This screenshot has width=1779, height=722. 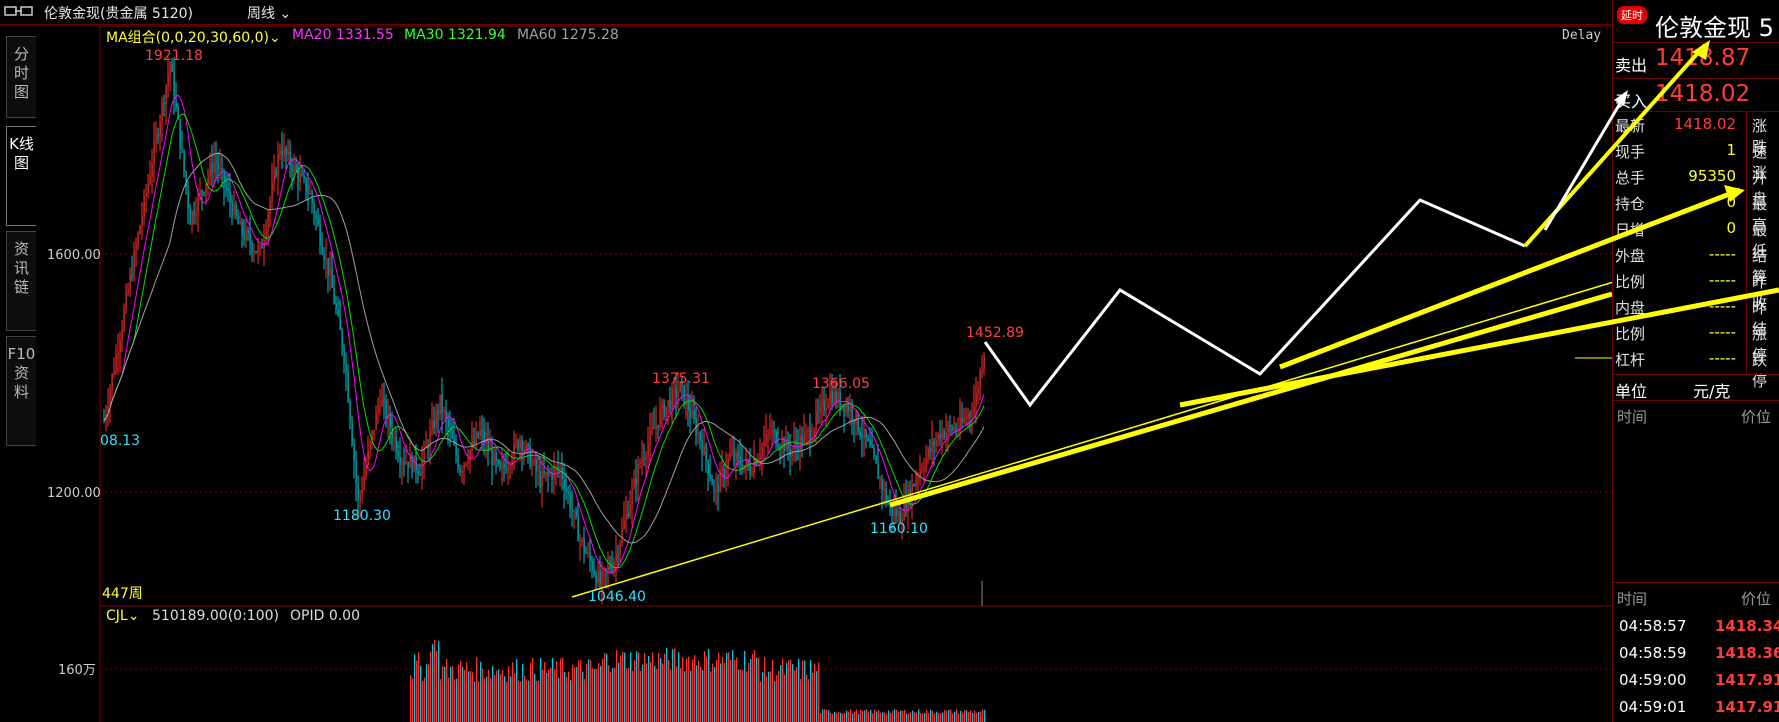 What do you see at coordinates (1731, 228) in the screenshot?
I see `quote-row-value: 0` at bounding box center [1731, 228].